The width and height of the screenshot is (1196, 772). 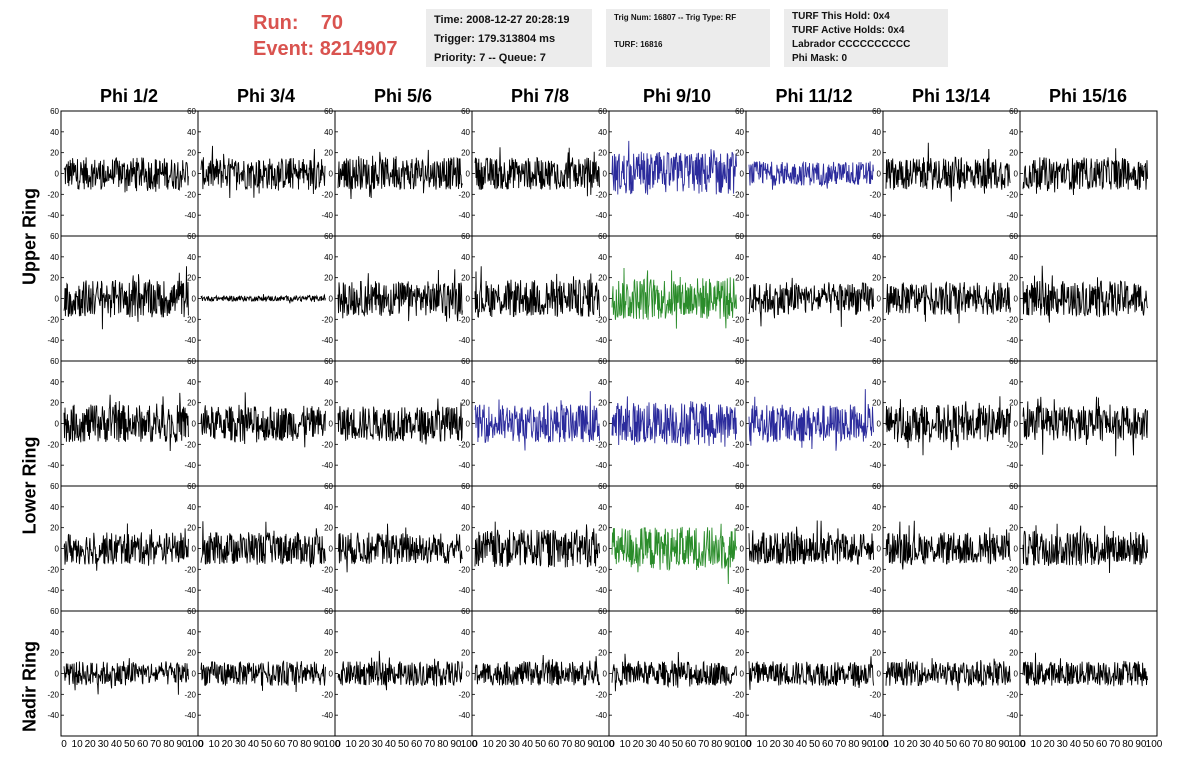 What do you see at coordinates (749, 744) in the screenshot?
I see `x-tick-label: 0` at bounding box center [749, 744].